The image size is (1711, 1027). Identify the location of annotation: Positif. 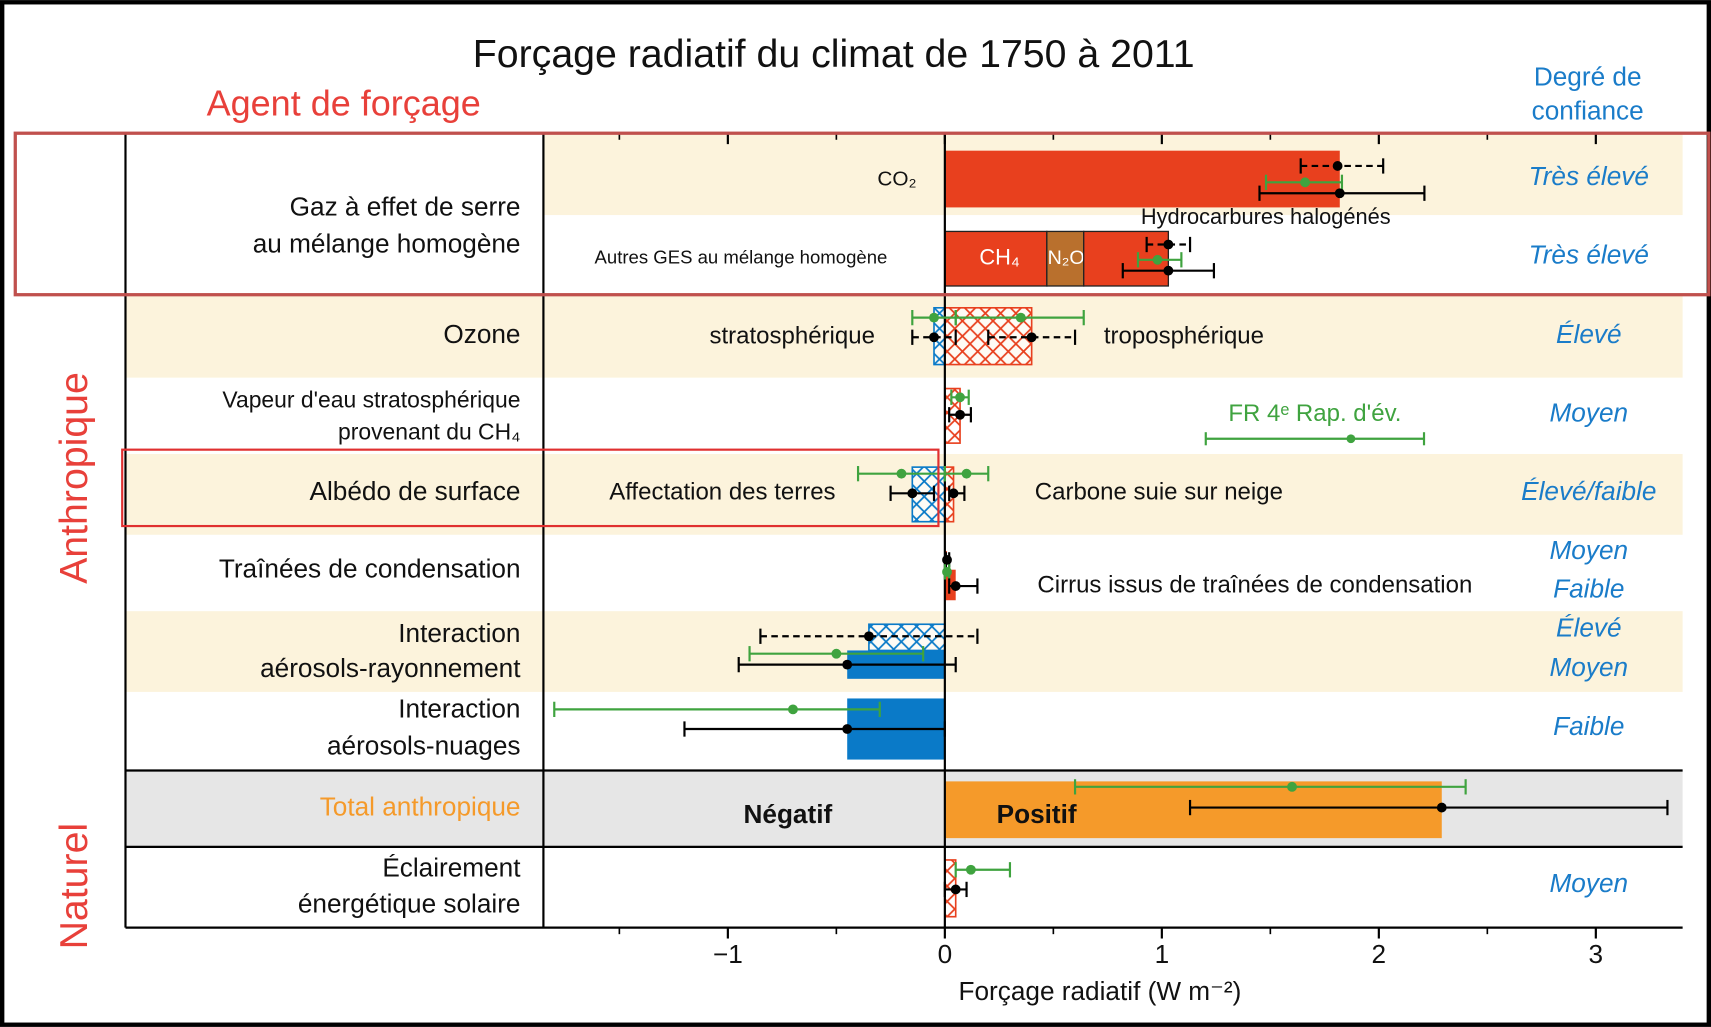
(1037, 814).